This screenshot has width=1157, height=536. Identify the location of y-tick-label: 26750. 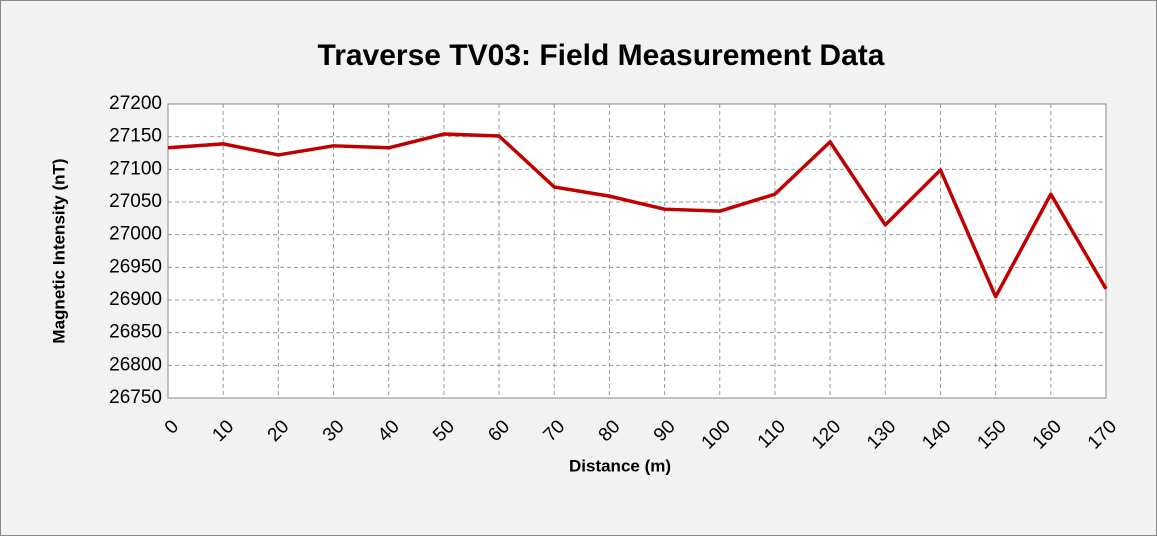
(135, 397).